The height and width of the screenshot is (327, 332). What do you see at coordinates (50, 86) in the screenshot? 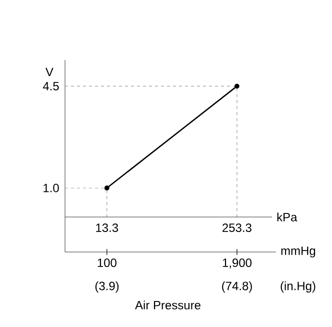
I see `y-tick-label: 4.5` at bounding box center [50, 86].